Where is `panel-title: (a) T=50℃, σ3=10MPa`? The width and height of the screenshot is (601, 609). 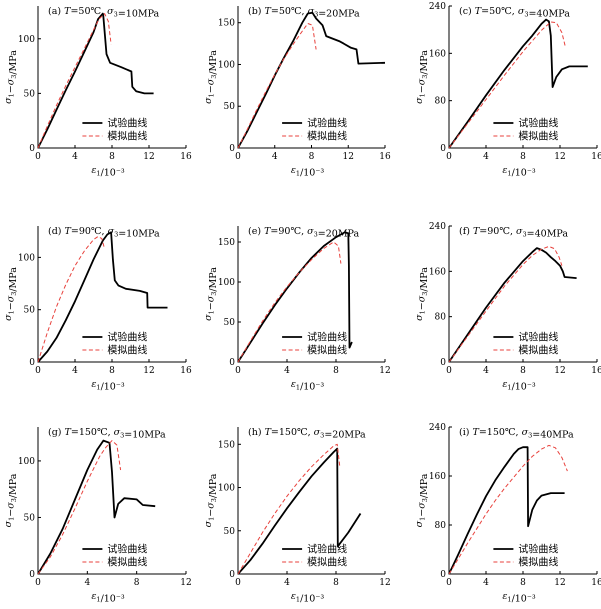 panel-title: (a) T=50℃, σ3=10MPa is located at coordinates (104, 13).